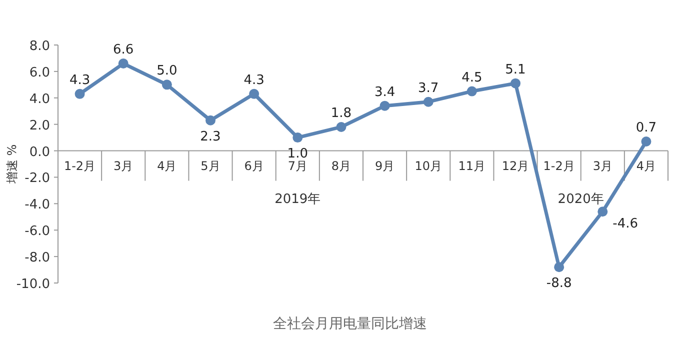 This screenshot has width=700, height=345. What do you see at coordinates (472, 165) in the screenshot?
I see `x-tick-label: 11月` at bounding box center [472, 165].